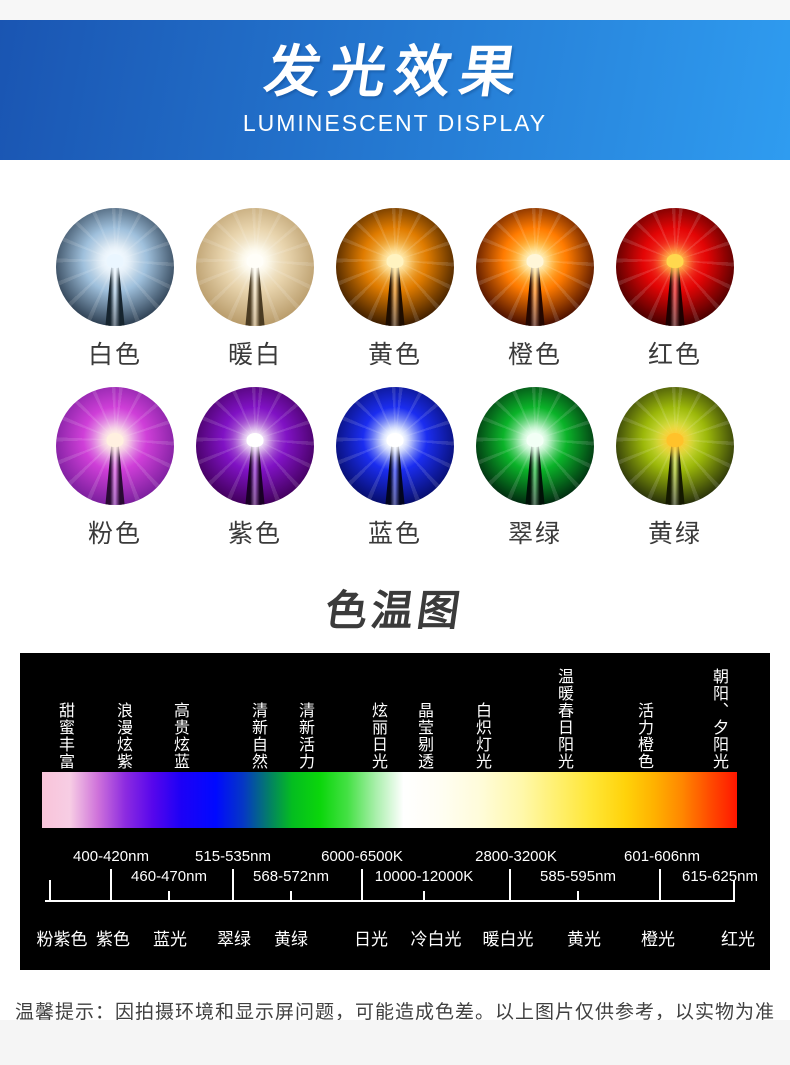 This screenshot has height=1065, width=790. What do you see at coordinates (113, 939) in the screenshot?
I see `light-color-label: 紫色` at bounding box center [113, 939].